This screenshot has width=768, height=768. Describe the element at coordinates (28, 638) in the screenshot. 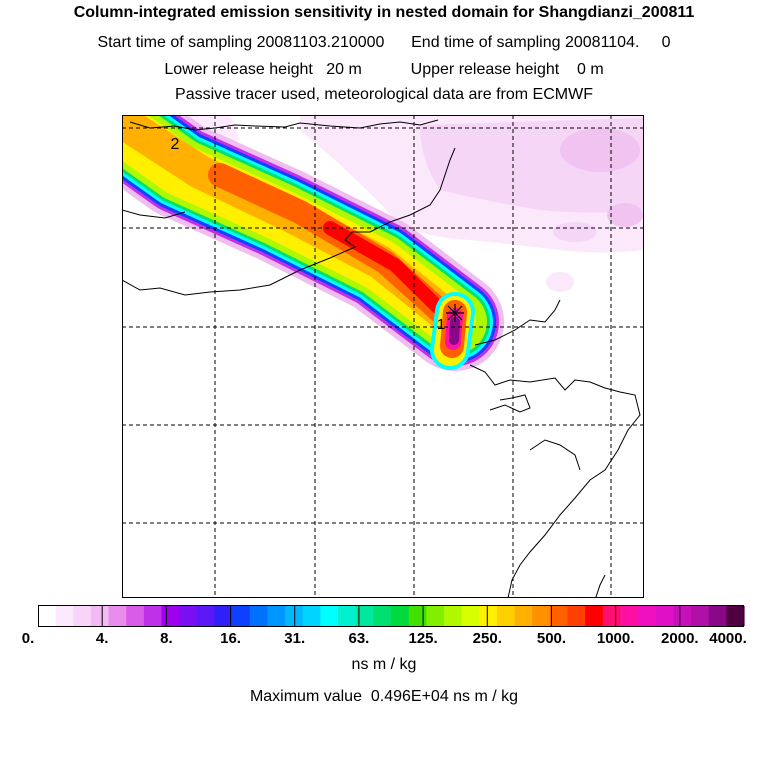

I see `colorbar-tick-label: 0.` at that location.